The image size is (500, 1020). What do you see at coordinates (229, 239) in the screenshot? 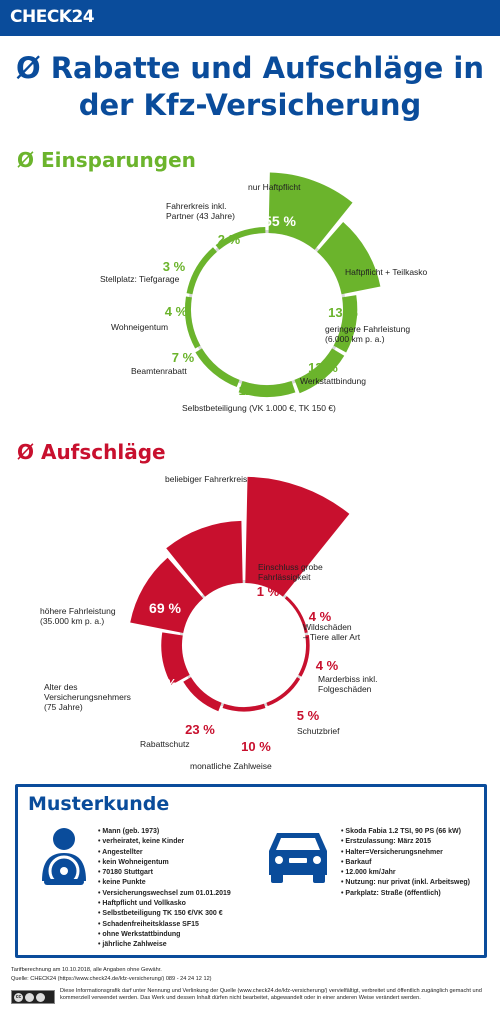
I see `value-label: 2 %` at bounding box center [229, 239].